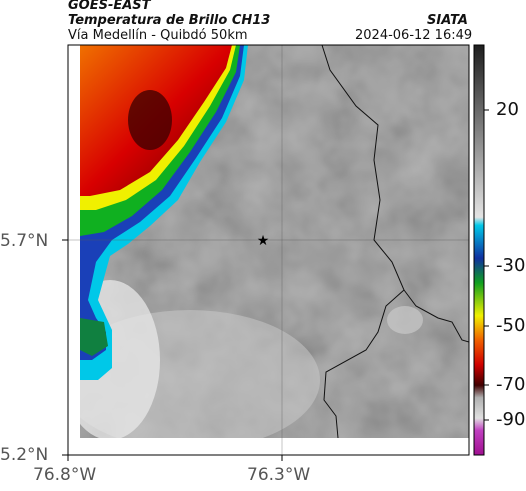  Describe the element at coordinates (169, 20) in the screenshot. I see `product-title: Temperatura de Brillo CH13` at that location.